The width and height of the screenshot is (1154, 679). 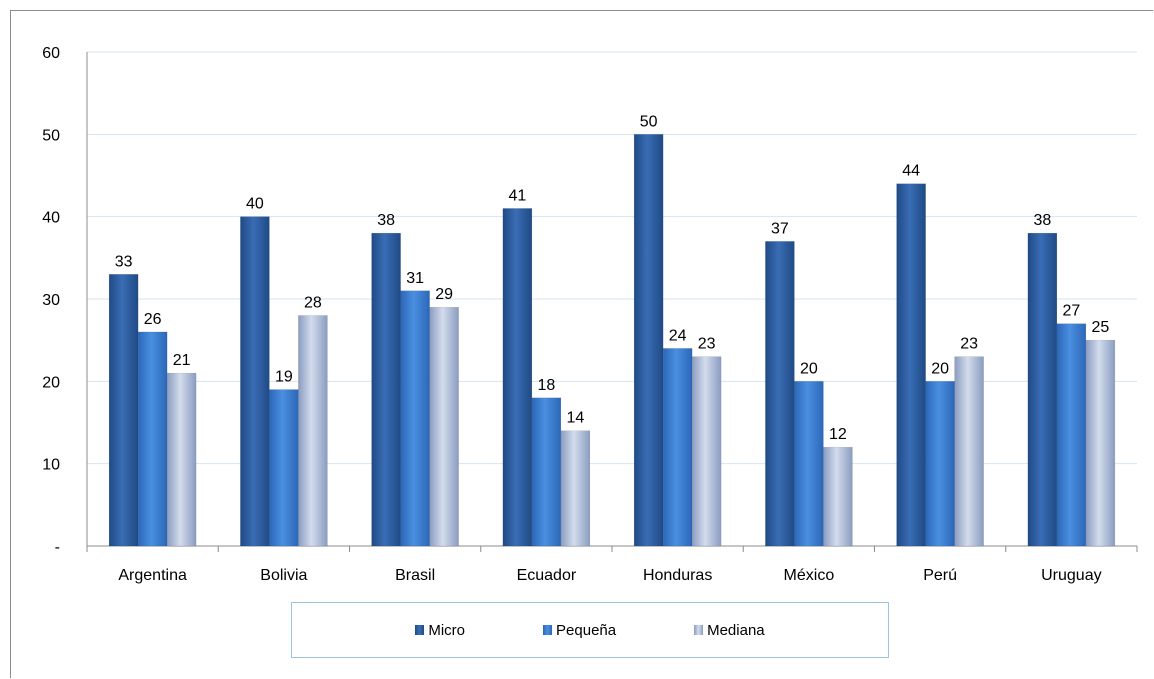 What do you see at coordinates (1071, 311) in the screenshot?
I see `data-label: 27` at bounding box center [1071, 311].